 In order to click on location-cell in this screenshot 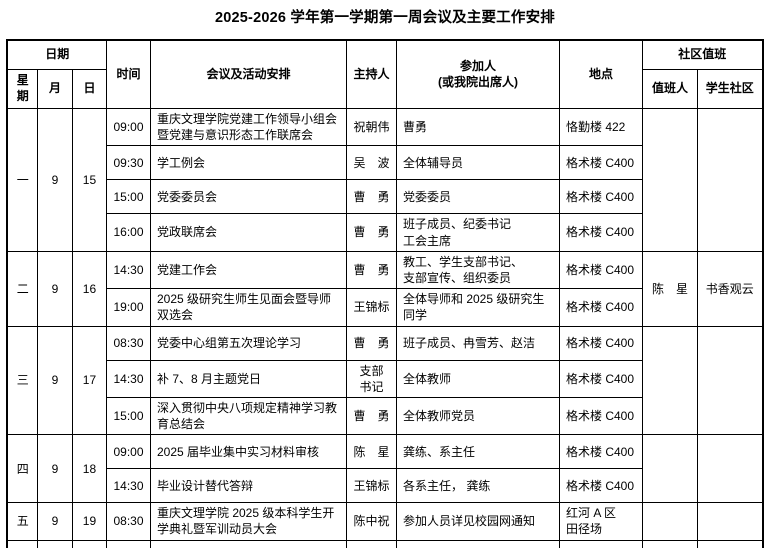, I will do `click(600, 543)`.